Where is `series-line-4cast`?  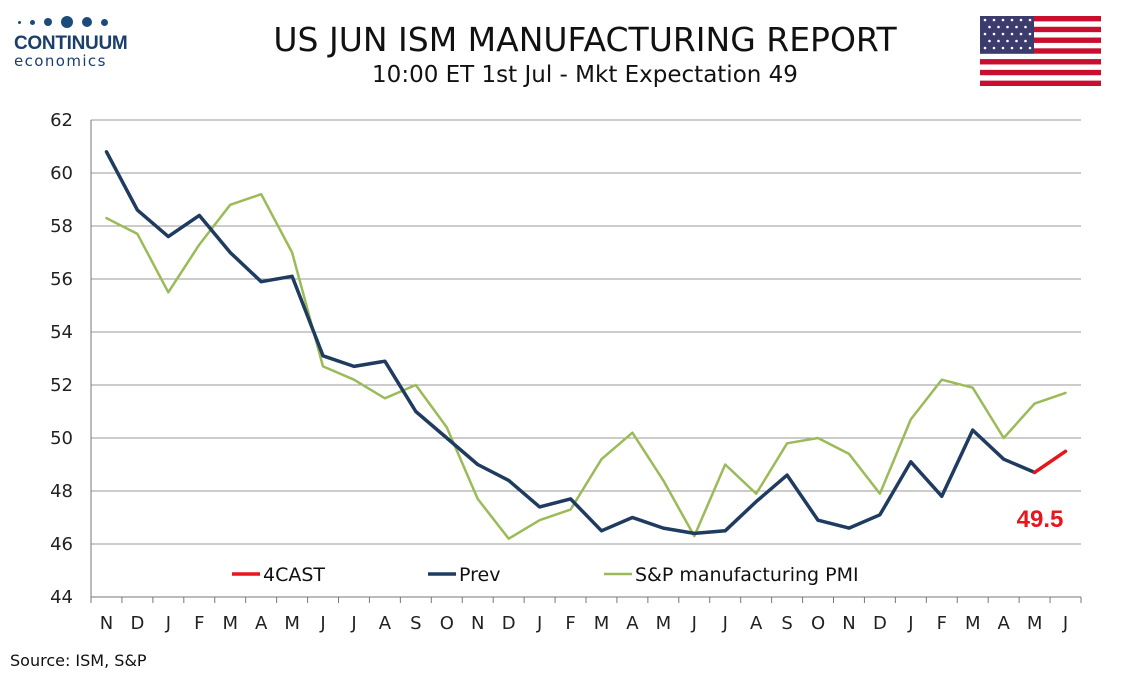
series-line-4cast is located at coordinates (1050, 462).